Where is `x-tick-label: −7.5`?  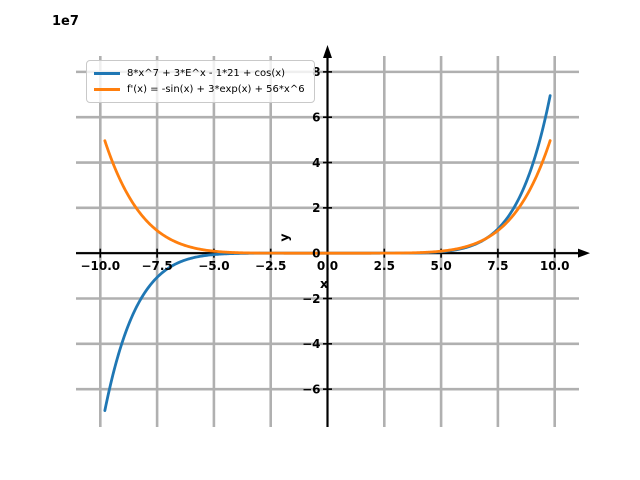
x-tick-label: −7.5 is located at coordinates (156, 266).